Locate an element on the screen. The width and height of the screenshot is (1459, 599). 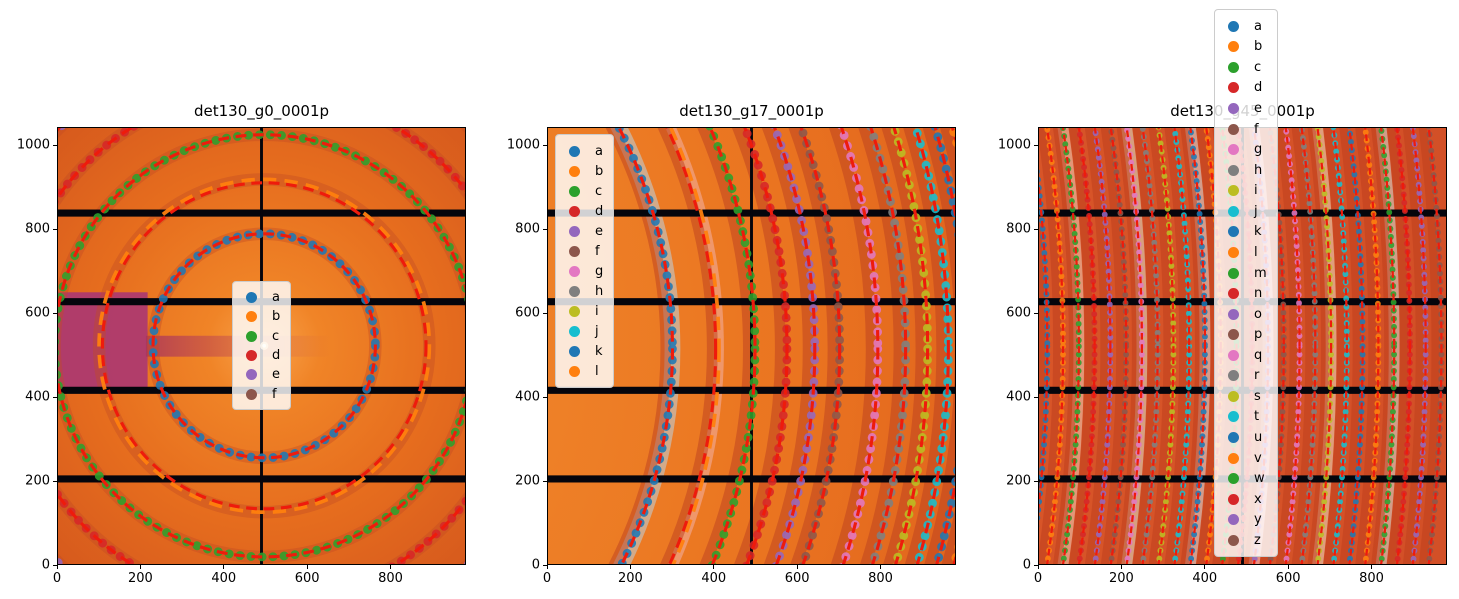
ring-fit-b is located at coordinates (691, 346).